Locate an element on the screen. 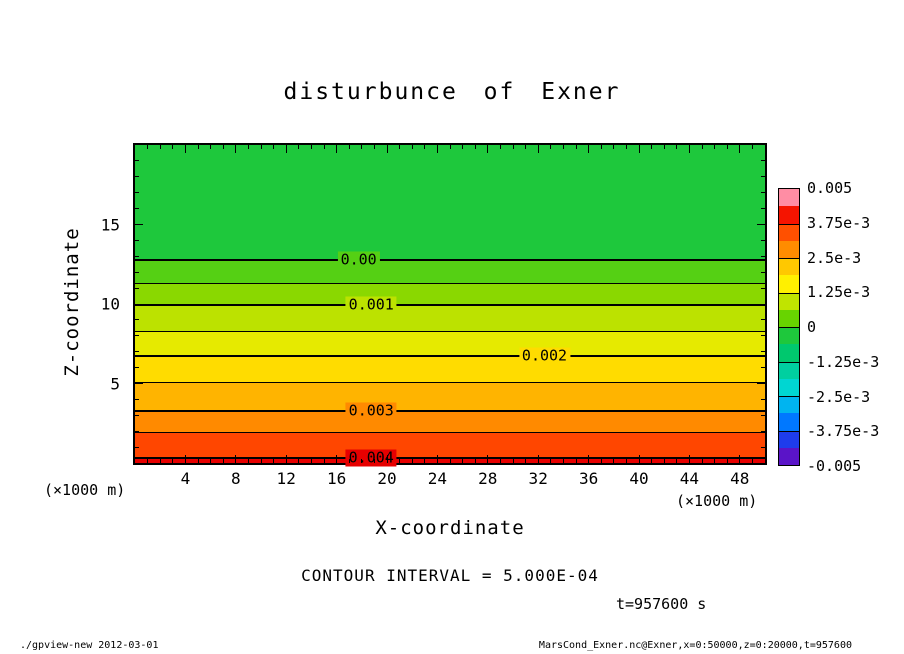  x-tick-labels: 4 8 12 16 20 24 28 32 36 40 44 48 is located at coordinates (450, 479).